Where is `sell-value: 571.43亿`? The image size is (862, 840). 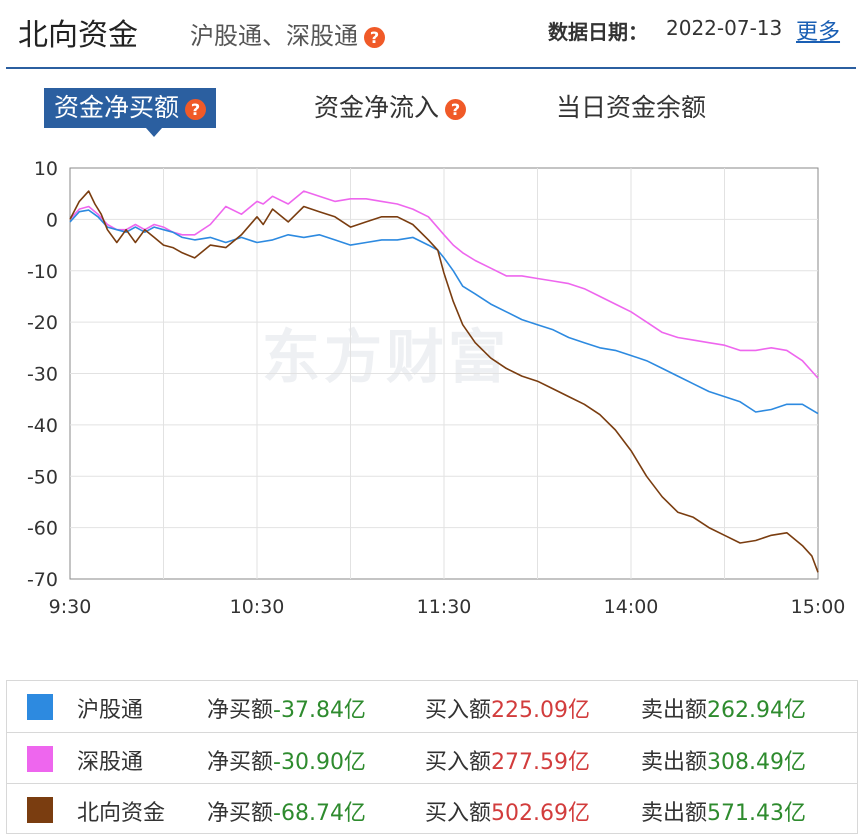
sell-value: 571.43亿 is located at coordinates (756, 813).